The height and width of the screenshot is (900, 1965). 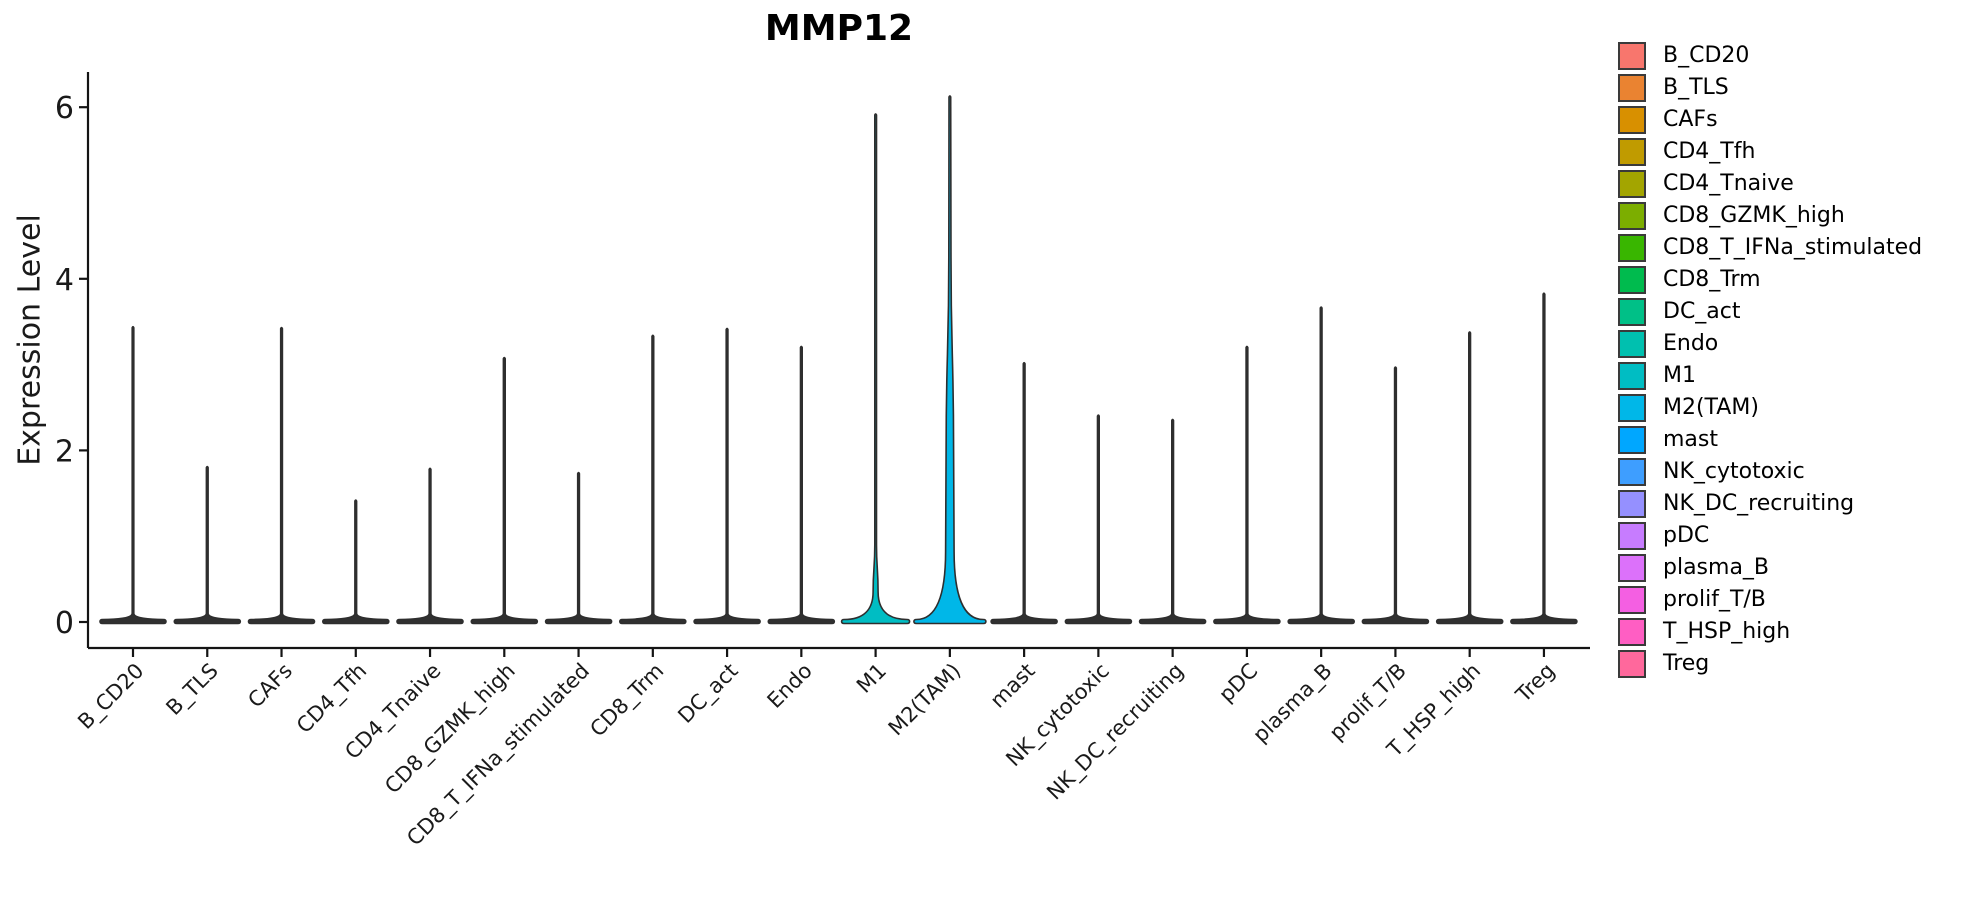 I want to click on legend-label: NK_cytotoxic, so click(x=1734, y=471).